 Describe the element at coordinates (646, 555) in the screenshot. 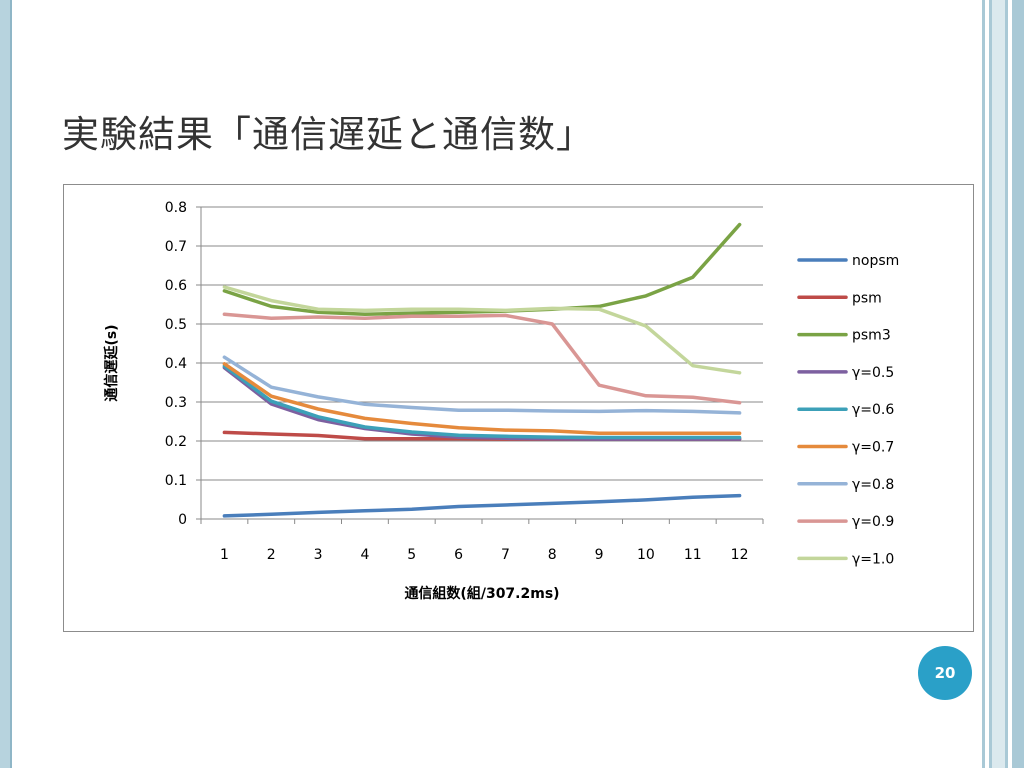

I see `x-tick-label: 10` at that location.